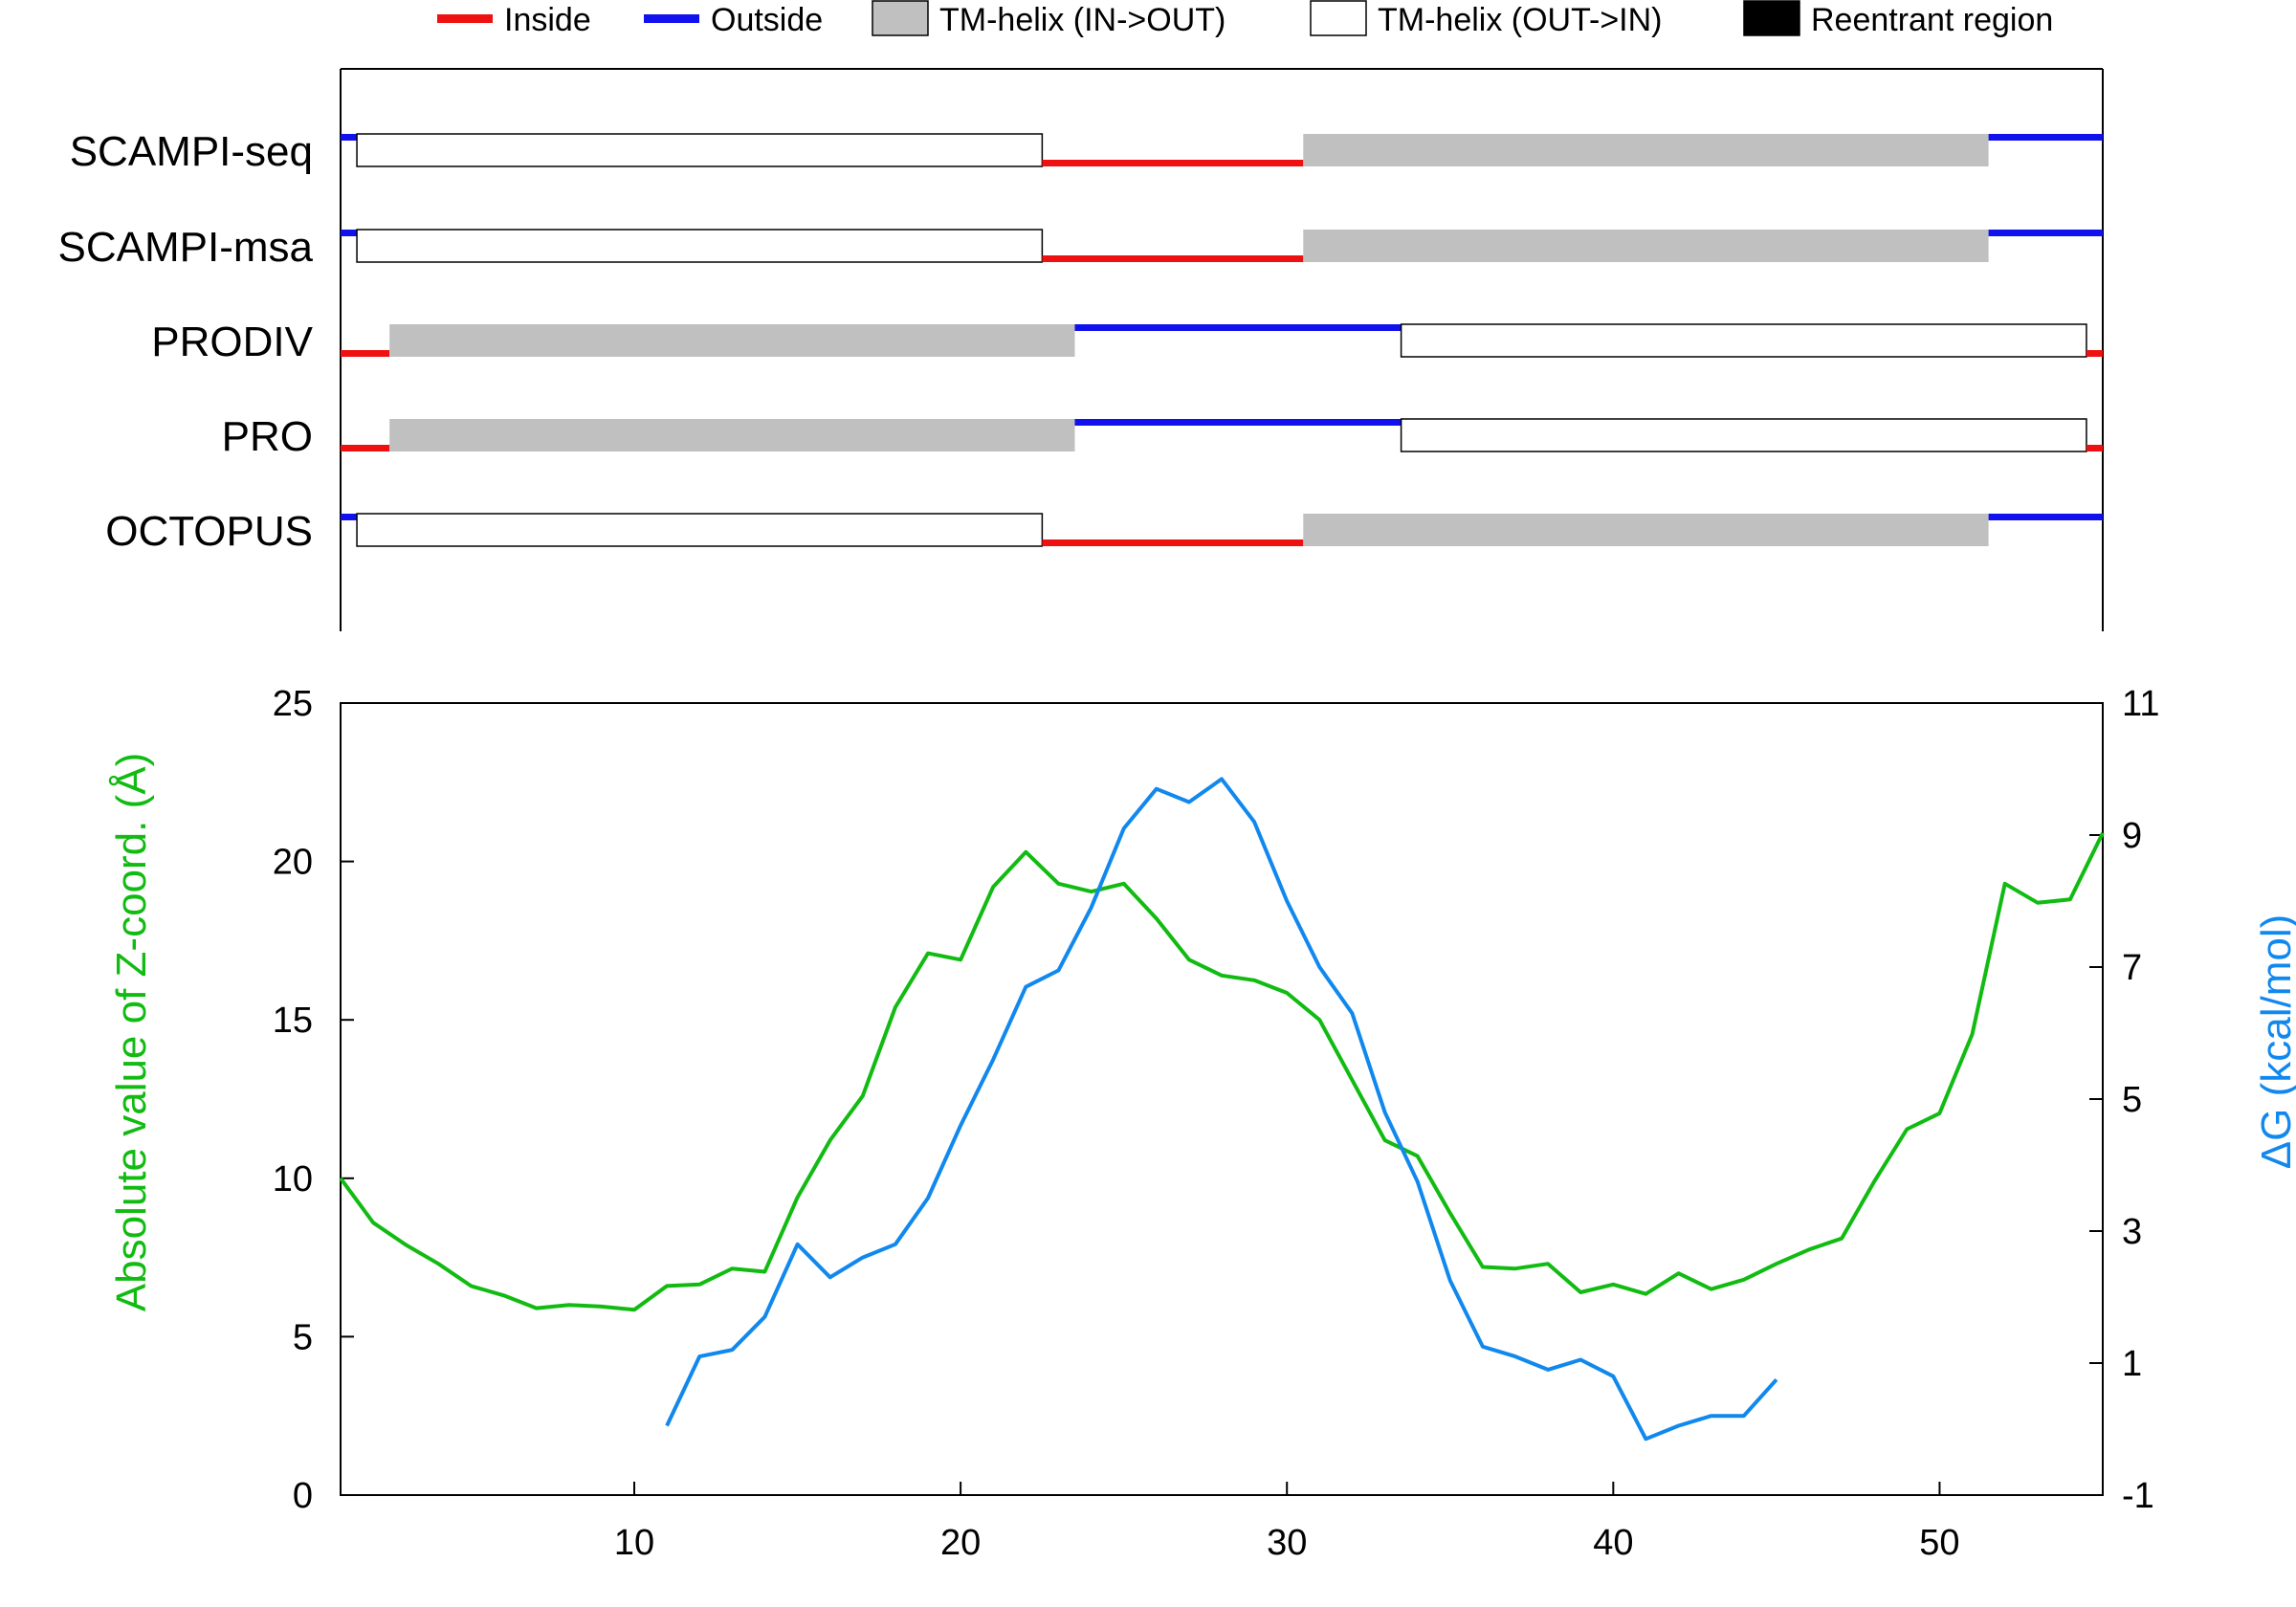 This screenshot has height=1607, width=2296. Describe the element at coordinates (1521, 20) in the screenshot. I see `legend-label-tm-helix-out-in: TM-helix (OUT->IN)` at that location.